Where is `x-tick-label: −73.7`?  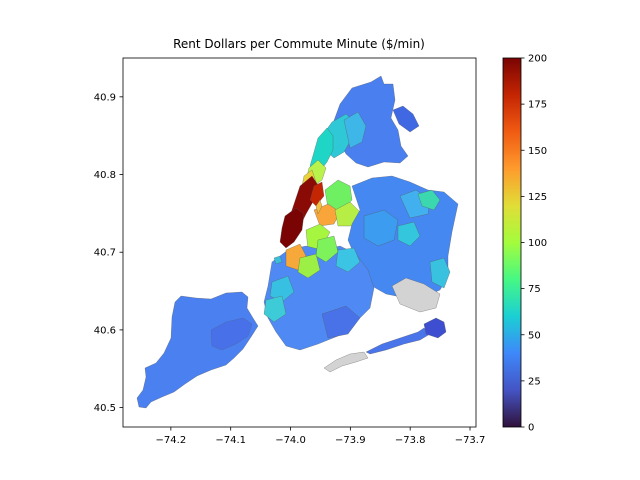 x-tick-label: −73.7 is located at coordinates (470, 440).